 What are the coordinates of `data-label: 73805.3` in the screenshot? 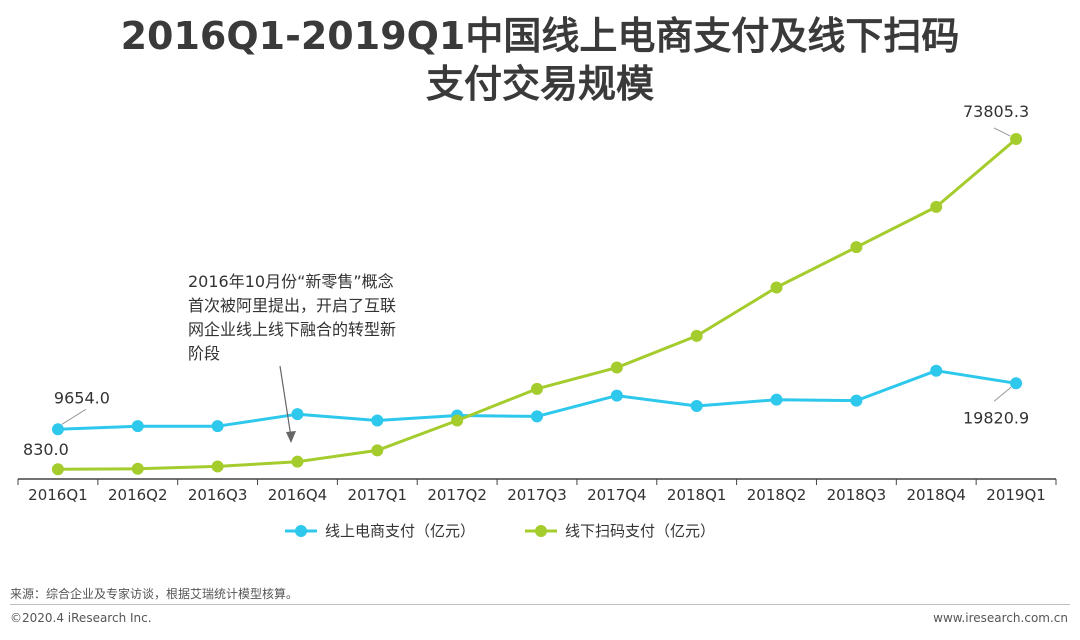 It's located at (996, 111).